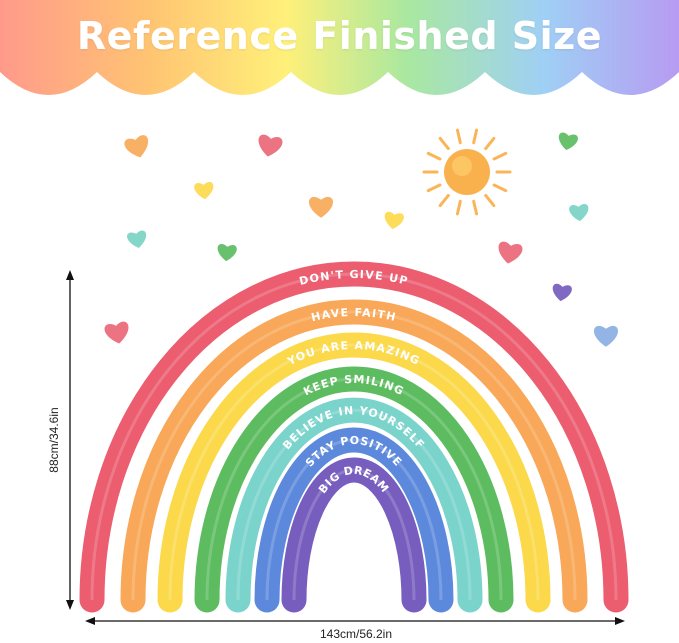 The image size is (679, 643). Describe the element at coordinates (70, 275) in the screenshot. I see `height-arrow-top` at that location.